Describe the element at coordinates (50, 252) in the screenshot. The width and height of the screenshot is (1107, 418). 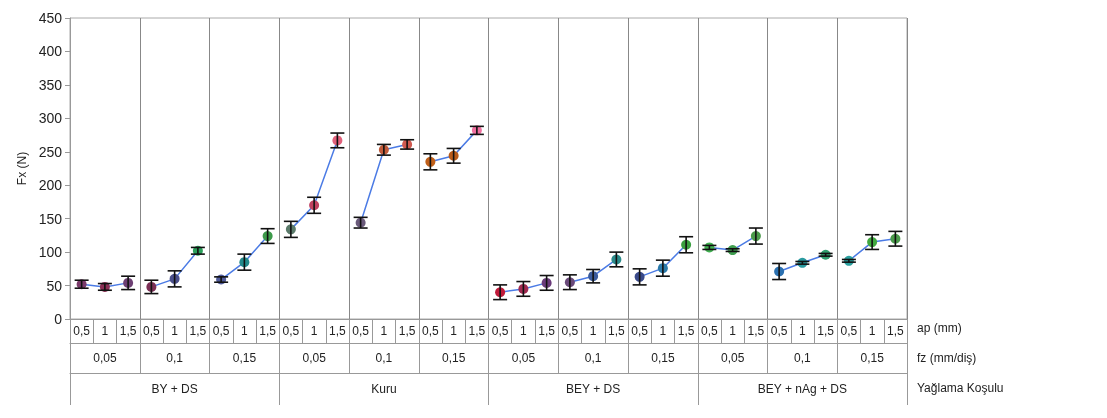
I see `y-tick-label: 100` at that location.